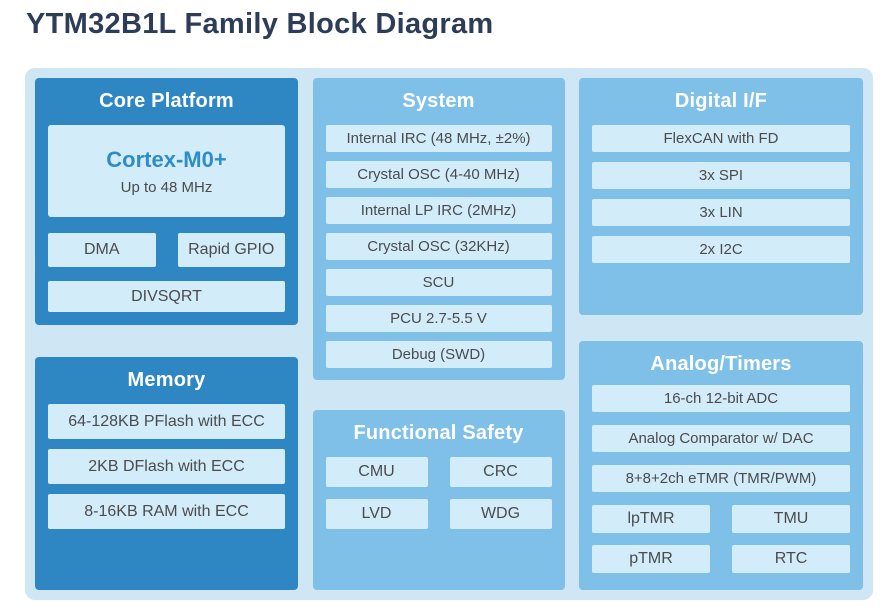 This screenshot has width=894, height=607. What do you see at coordinates (376, 514) in the screenshot?
I see `block-lvd: LVD` at bounding box center [376, 514].